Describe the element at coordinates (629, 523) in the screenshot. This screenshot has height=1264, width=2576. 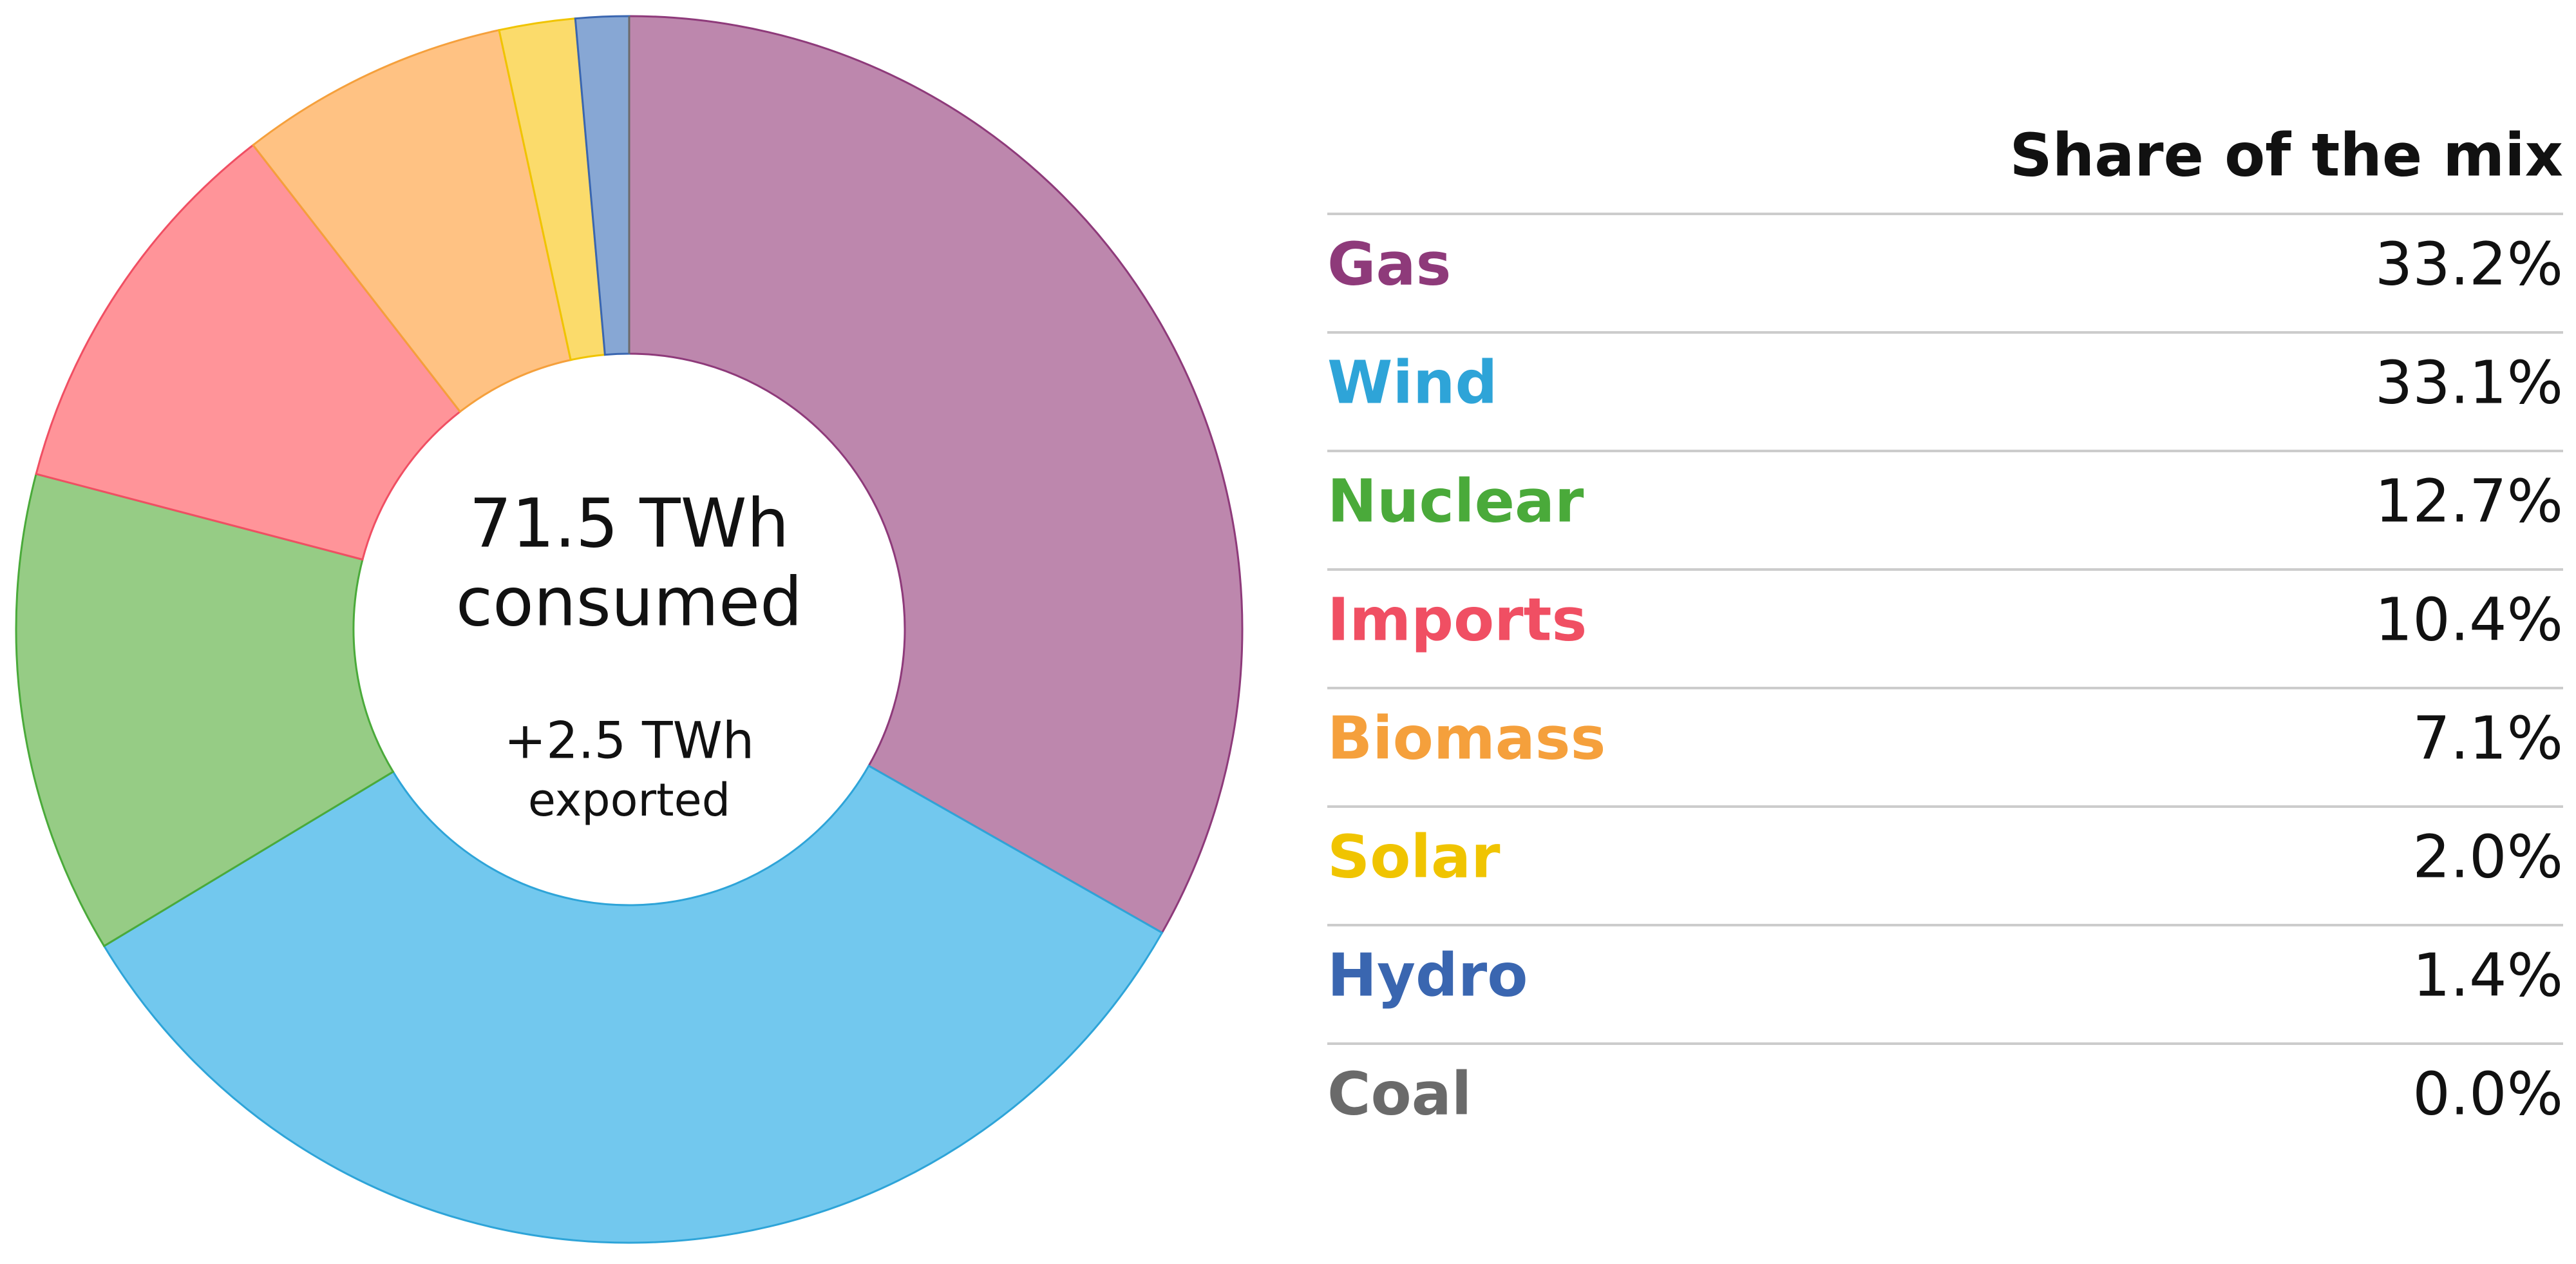
I see `center-label: 71.5 TWh` at that location.